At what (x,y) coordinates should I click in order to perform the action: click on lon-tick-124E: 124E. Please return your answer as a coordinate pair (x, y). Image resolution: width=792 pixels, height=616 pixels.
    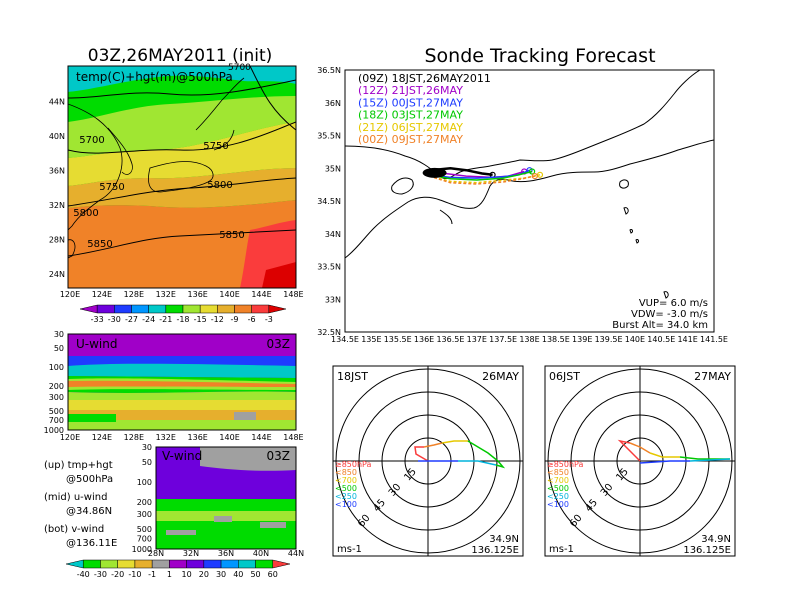
    Looking at the image, I should click on (102, 294).